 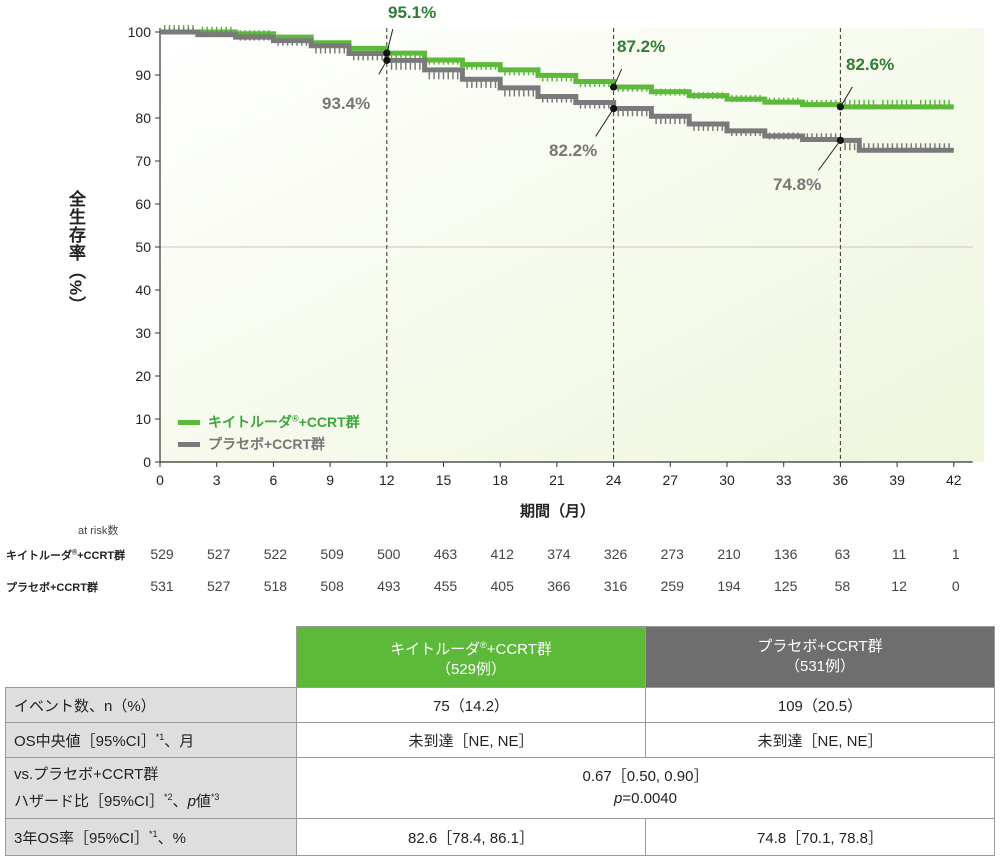 I want to click on legend-swatch-placebo, so click(x=189, y=444).